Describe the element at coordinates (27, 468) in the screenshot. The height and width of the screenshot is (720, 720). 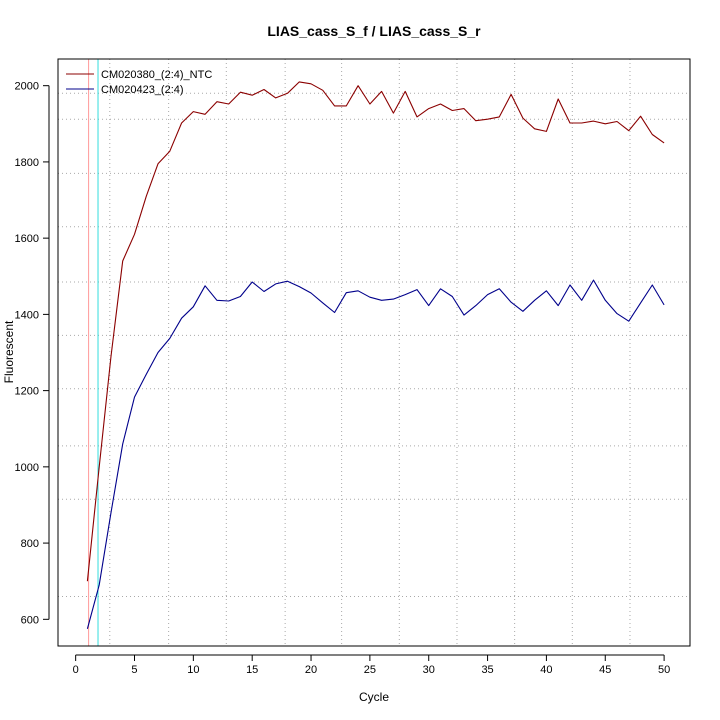
I see `y-tick-label-2: 1000` at that location.